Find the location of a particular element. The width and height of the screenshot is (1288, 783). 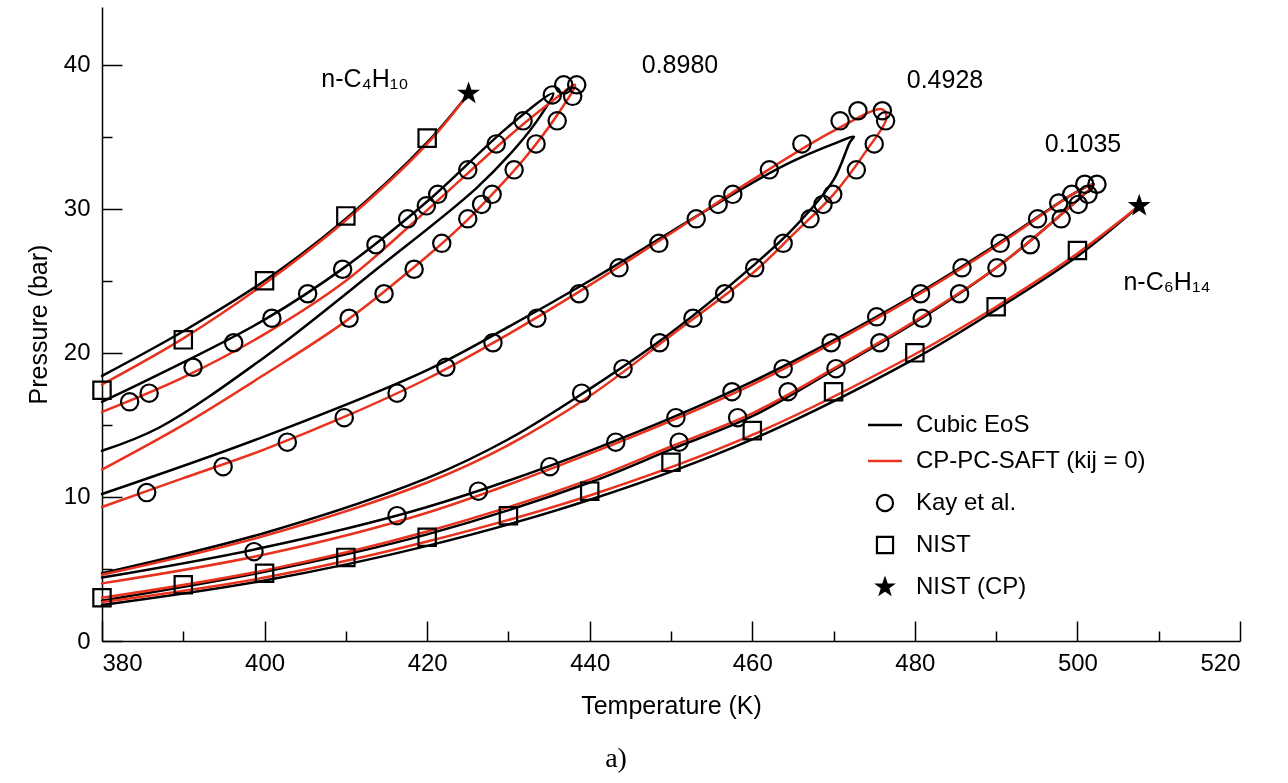

legend-label: NIST is located at coordinates (944, 543).